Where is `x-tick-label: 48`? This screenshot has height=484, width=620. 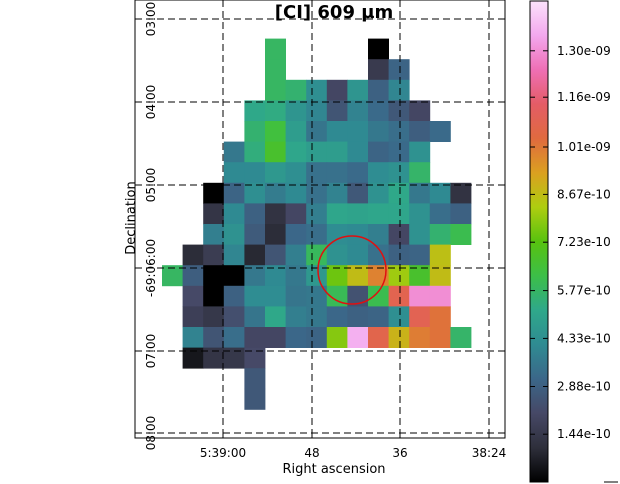 x-tick-label: 48 is located at coordinates (311, 453).